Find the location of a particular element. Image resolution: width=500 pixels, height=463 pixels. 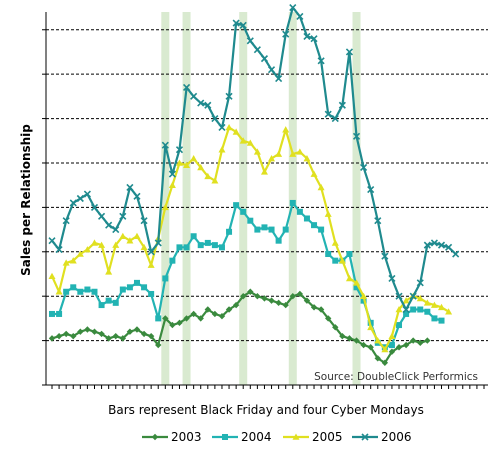

legend: 2003 2004 2005 2006 is located at coordinates (277, 437).